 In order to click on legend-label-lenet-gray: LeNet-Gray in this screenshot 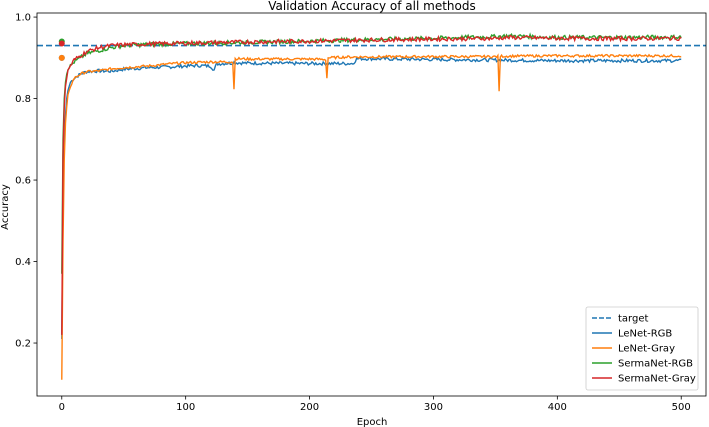, I will do `click(646, 349)`.